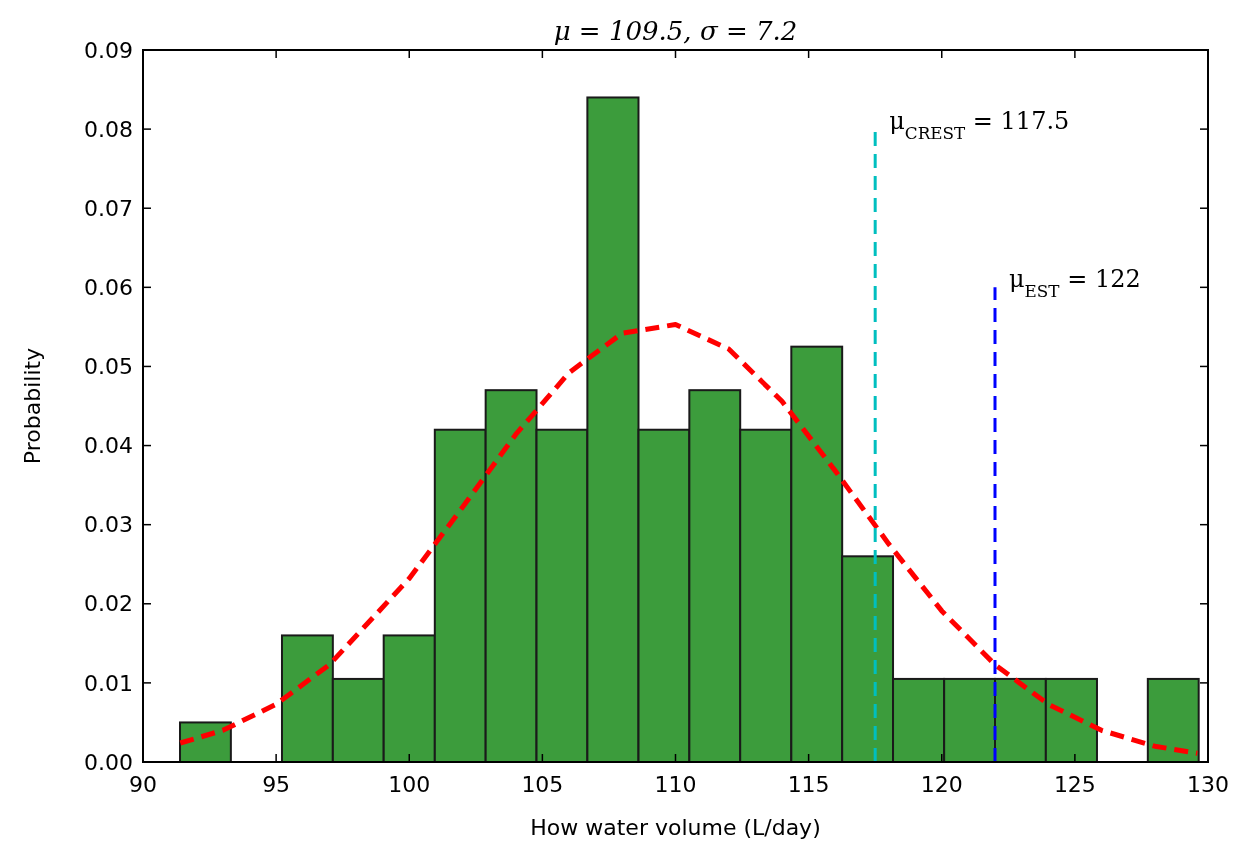 The height and width of the screenshot is (853, 1243). What do you see at coordinates (108, 129) in the screenshot?
I see `y-tick-label: 0.08` at bounding box center [108, 129].